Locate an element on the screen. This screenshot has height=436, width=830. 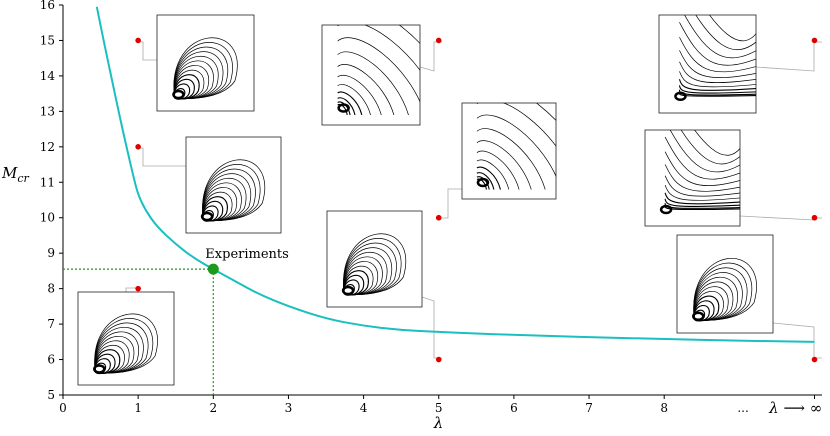
x-infinity-label: λ ⟶ ∞ is located at coordinates (795, 408).